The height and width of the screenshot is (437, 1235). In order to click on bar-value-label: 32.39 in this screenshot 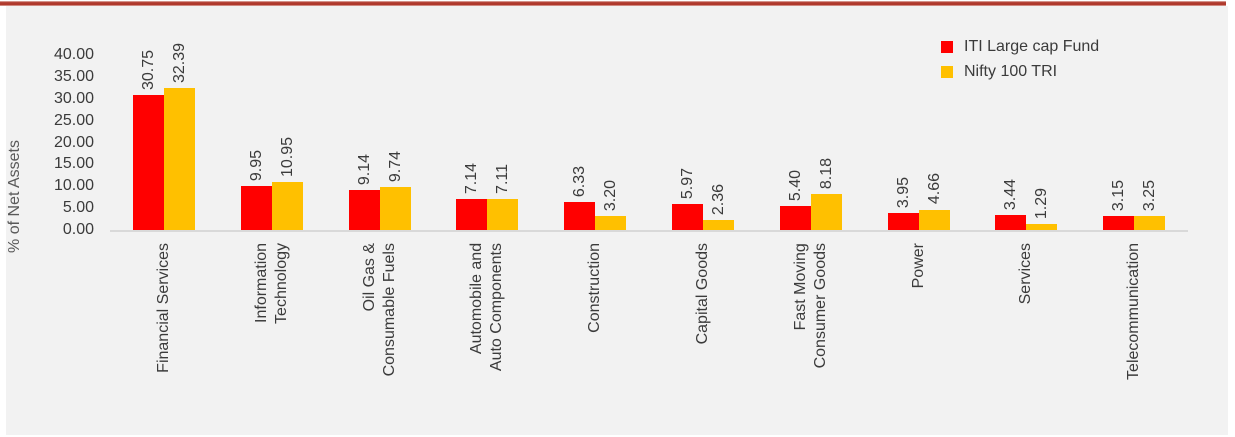, I will do `click(179, 63)`.